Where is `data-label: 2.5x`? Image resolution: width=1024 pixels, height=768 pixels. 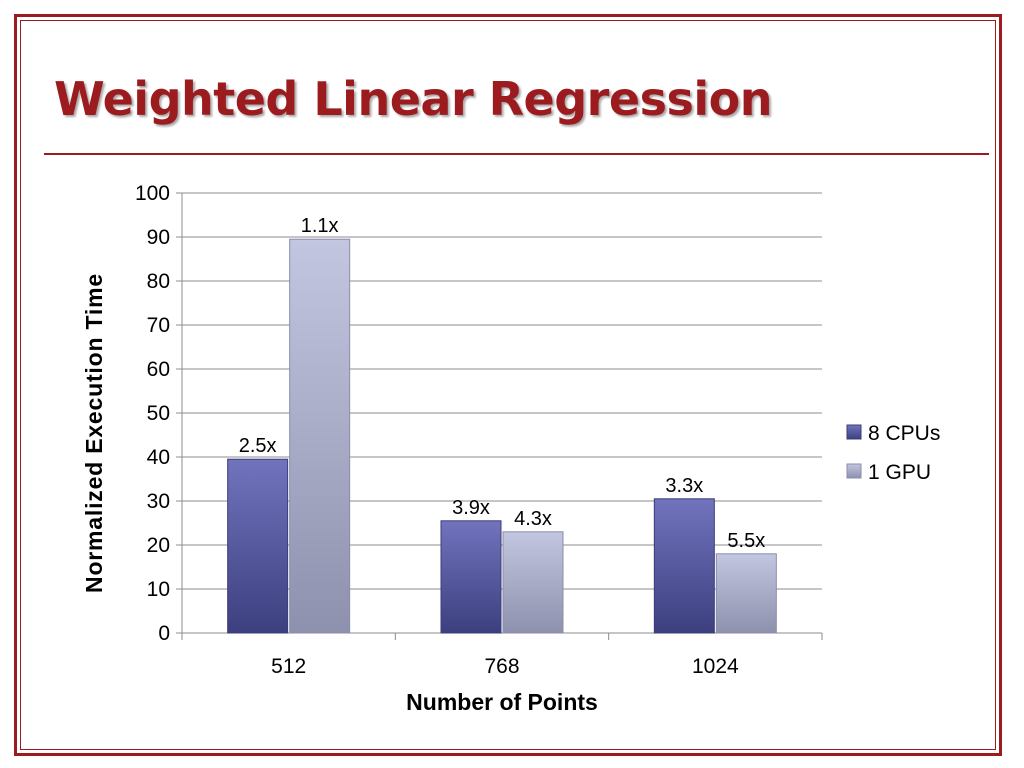
data-label: 2.5x is located at coordinates (258, 446).